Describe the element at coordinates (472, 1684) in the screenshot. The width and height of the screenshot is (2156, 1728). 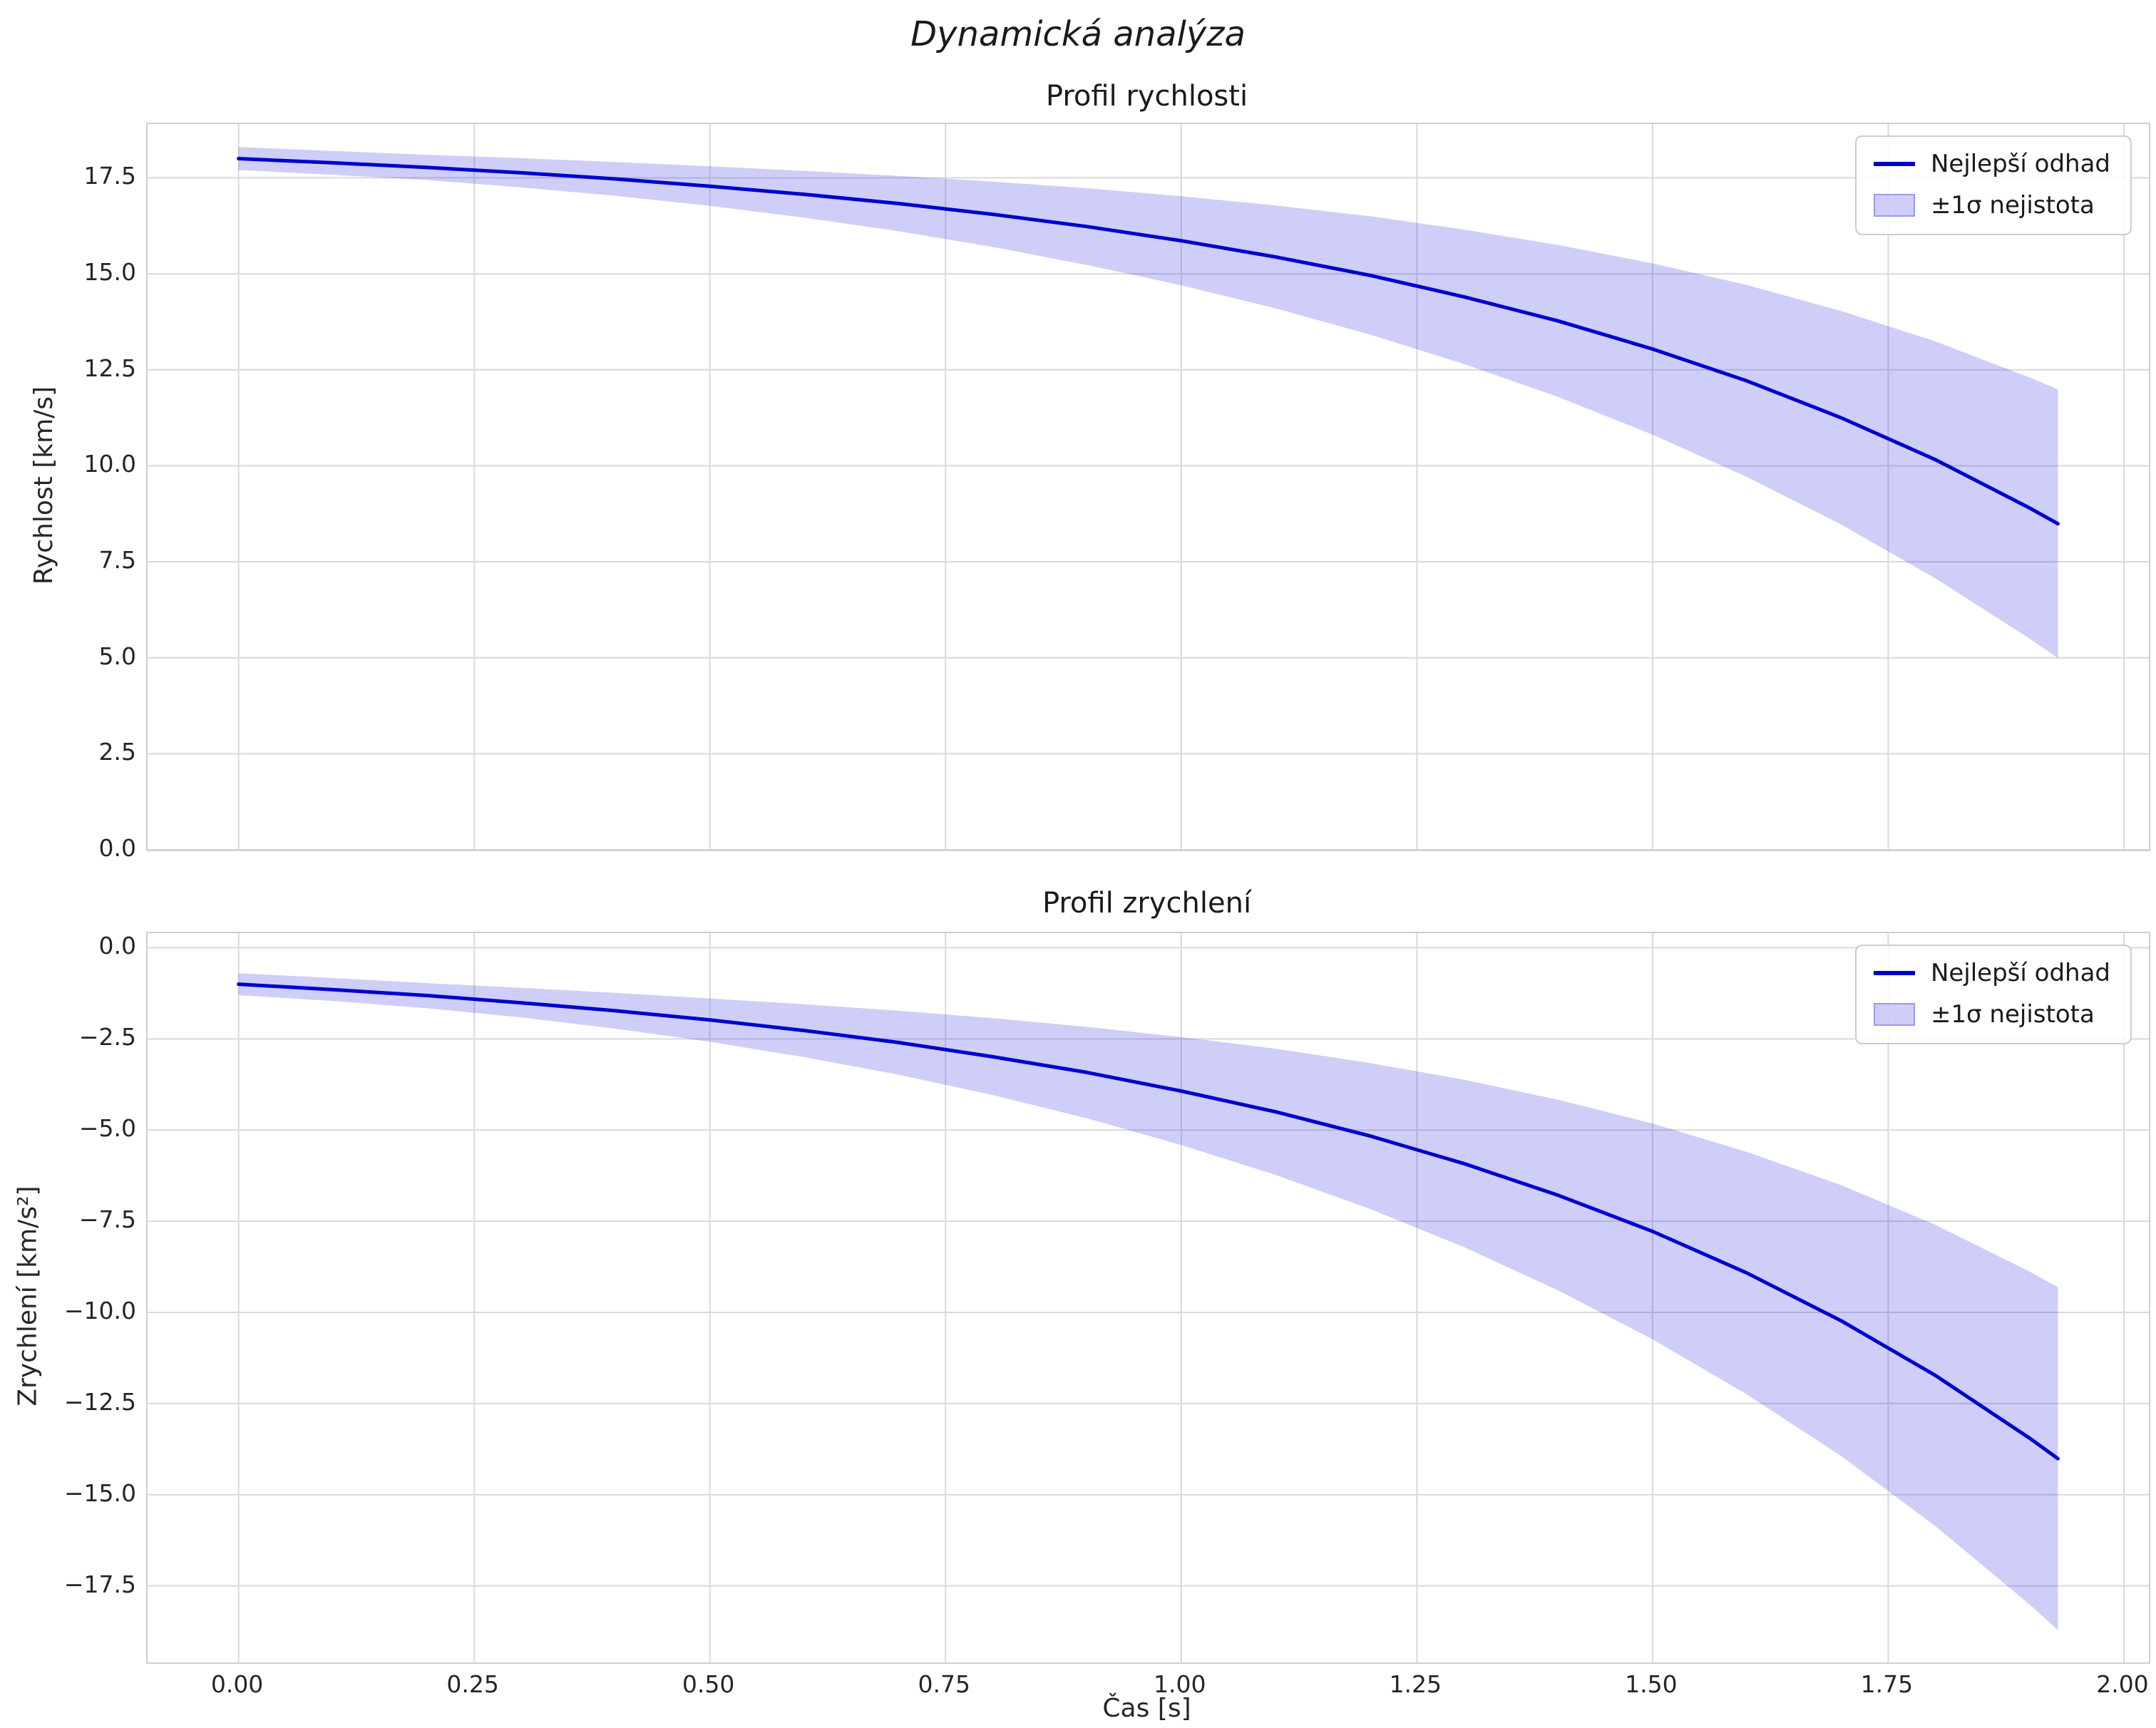
I see `x-tick-label: 0.25` at that location.